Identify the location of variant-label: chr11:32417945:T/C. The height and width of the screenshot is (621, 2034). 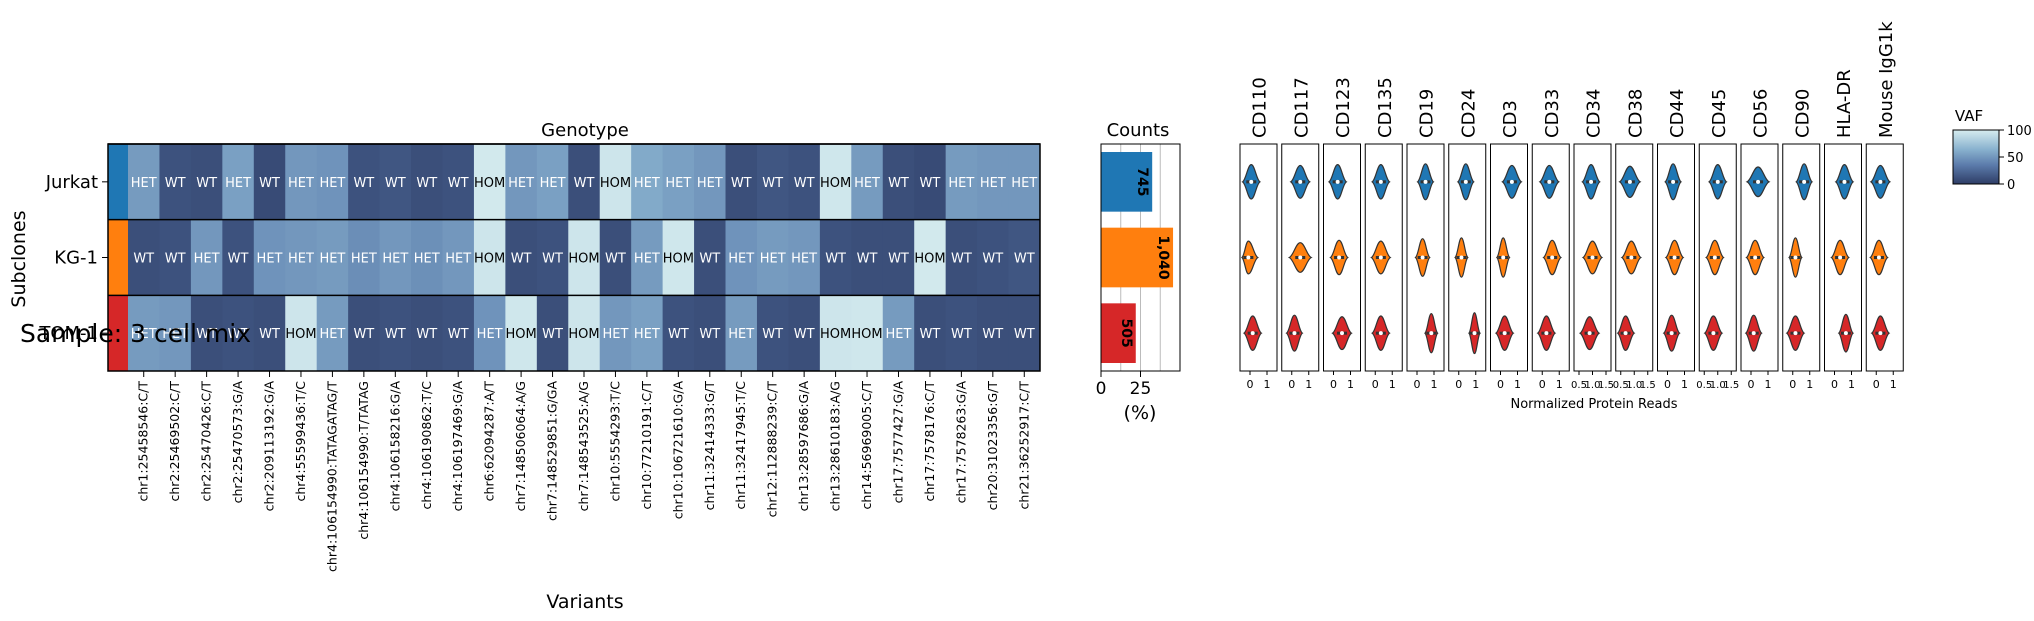
(740, 445).